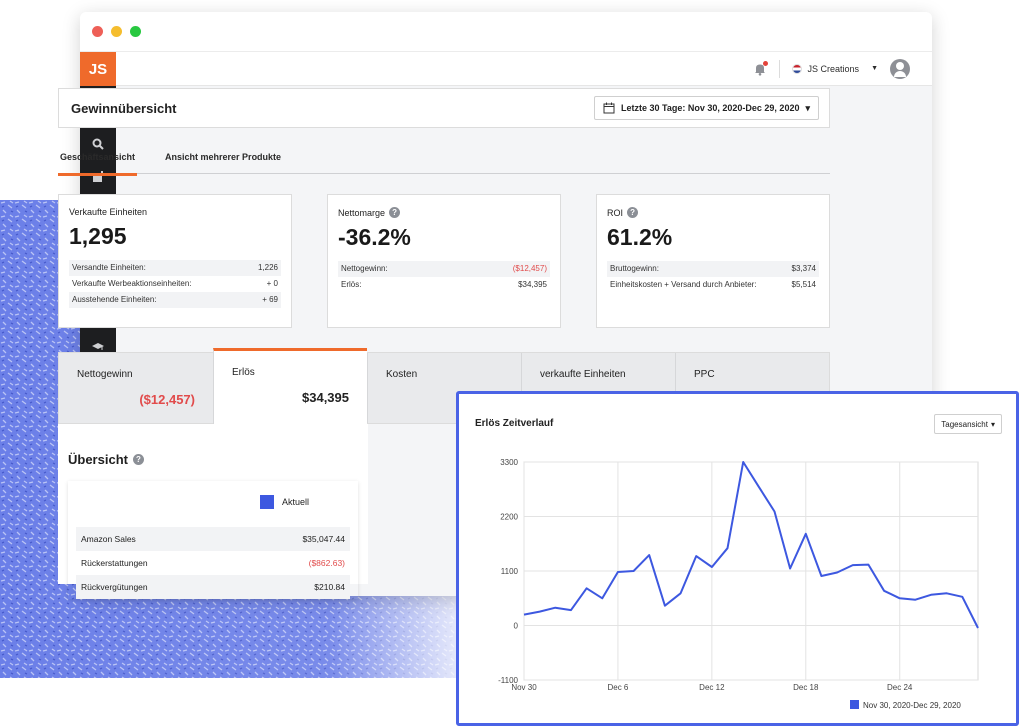  I want to click on overview-row: Rückerstattungen ($862.63), so click(213, 563).